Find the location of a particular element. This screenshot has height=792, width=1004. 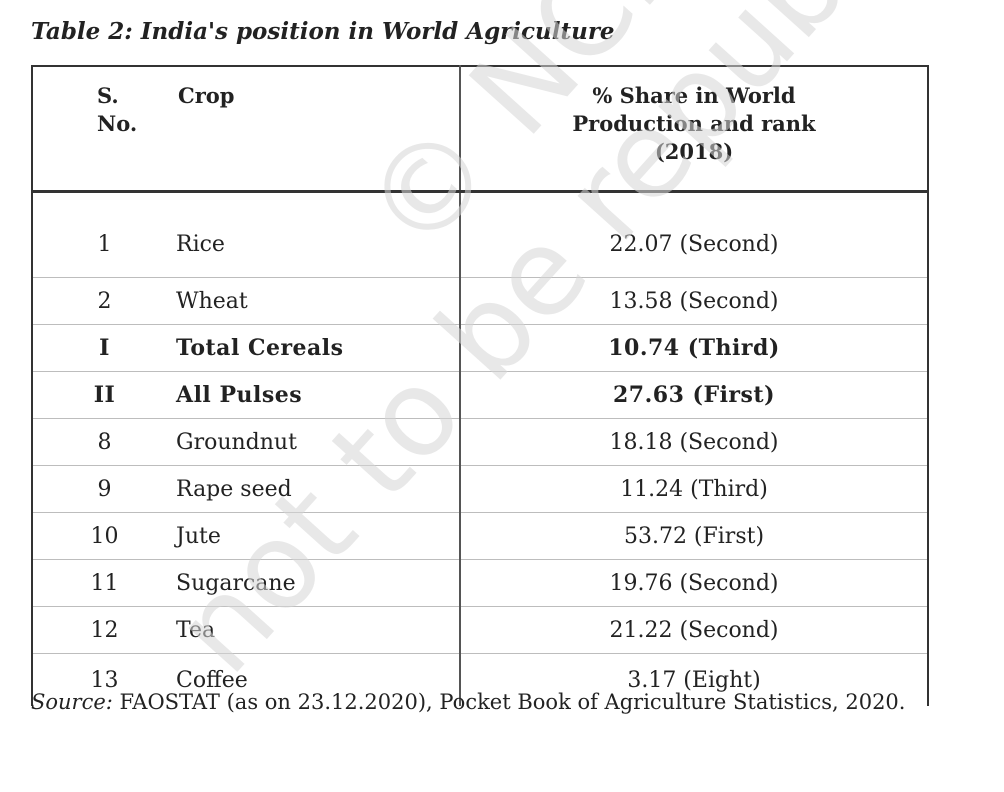

cell-sno: II is located at coordinates (104, 395).